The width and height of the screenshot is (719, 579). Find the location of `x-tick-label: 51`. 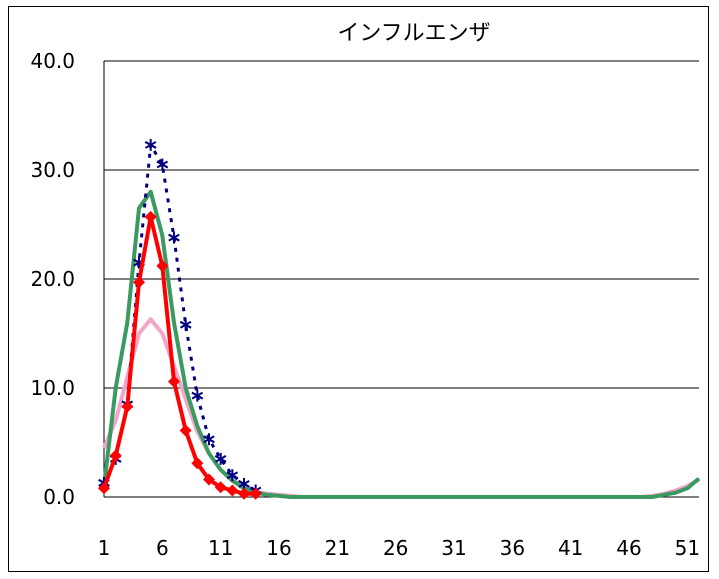

x-tick-label: 51 is located at coordinates (687, 548).